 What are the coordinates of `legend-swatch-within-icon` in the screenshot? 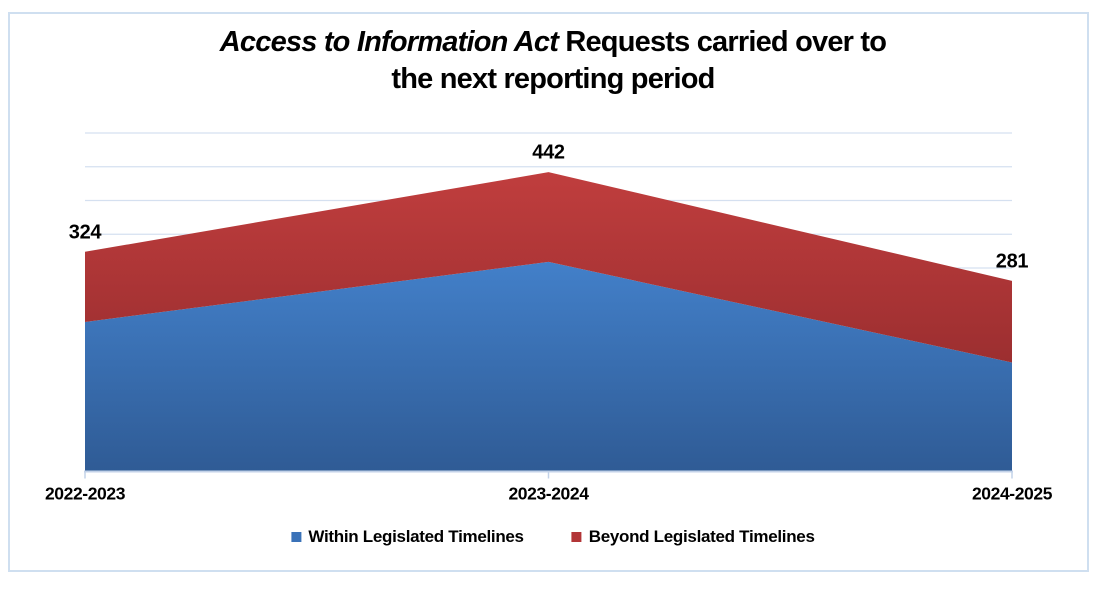 It's located at (296, 537).